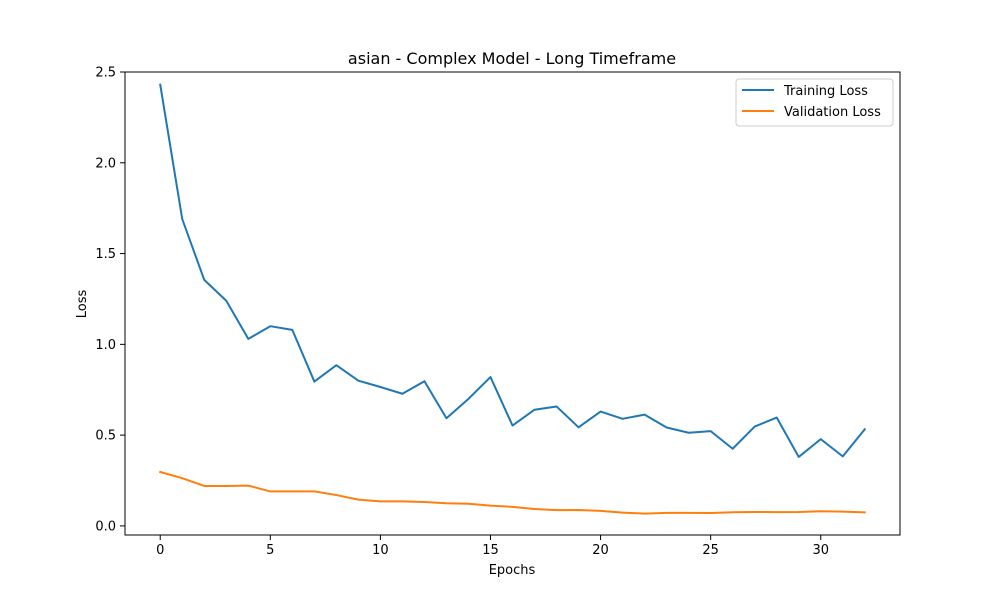 The height and width of the screenshot is (600, 1000). I want to click on x-tick-label: 30, so click(820, 550).